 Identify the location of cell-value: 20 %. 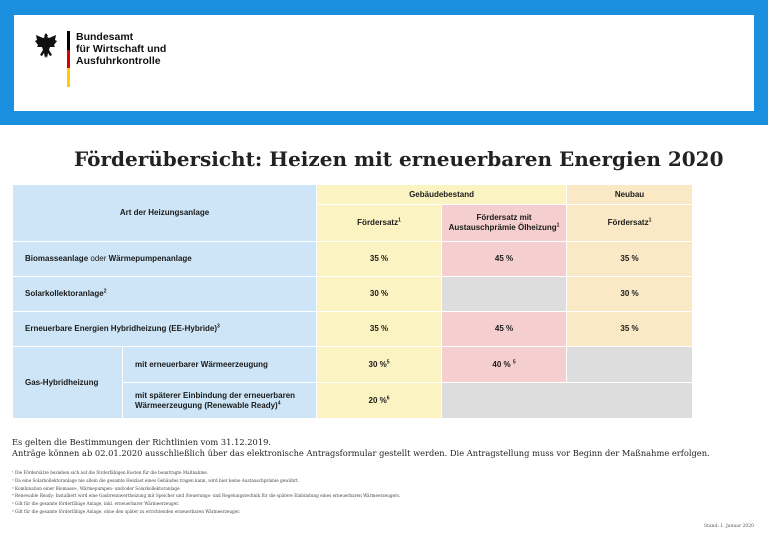
(377, 400).